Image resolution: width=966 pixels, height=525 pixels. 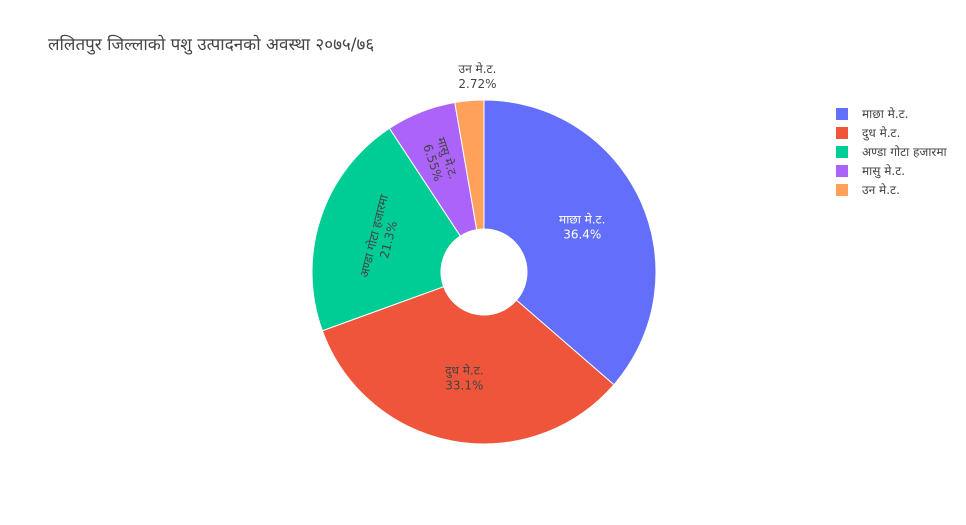 What do you see at coordinates (464, 386) in the screenshot?
I see `slice-2-percent: 33.1%` at bounding box center [464, 386].